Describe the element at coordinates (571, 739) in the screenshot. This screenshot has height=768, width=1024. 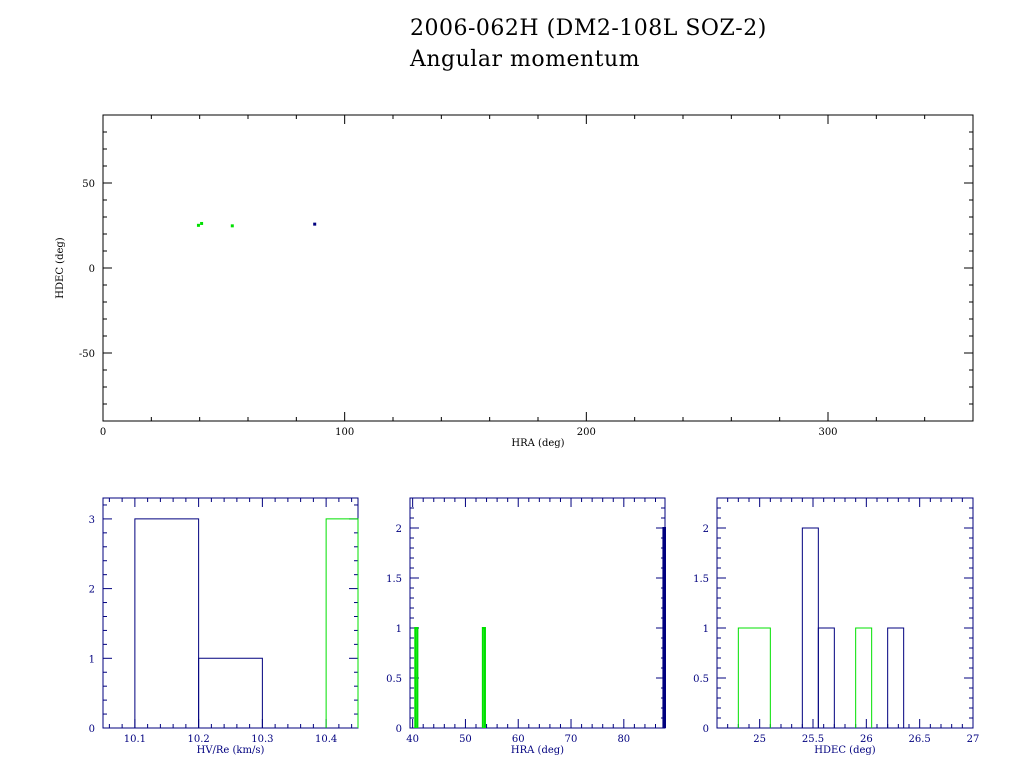
I see `plot3-xtick-label: 70` at that location.